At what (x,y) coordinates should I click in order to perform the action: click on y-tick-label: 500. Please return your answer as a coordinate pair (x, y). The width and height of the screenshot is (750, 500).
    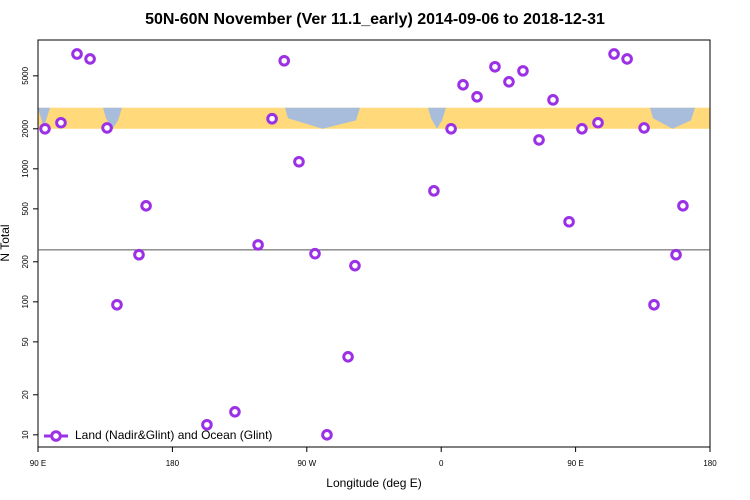
    Looking at the image, I should click on (25, 209).